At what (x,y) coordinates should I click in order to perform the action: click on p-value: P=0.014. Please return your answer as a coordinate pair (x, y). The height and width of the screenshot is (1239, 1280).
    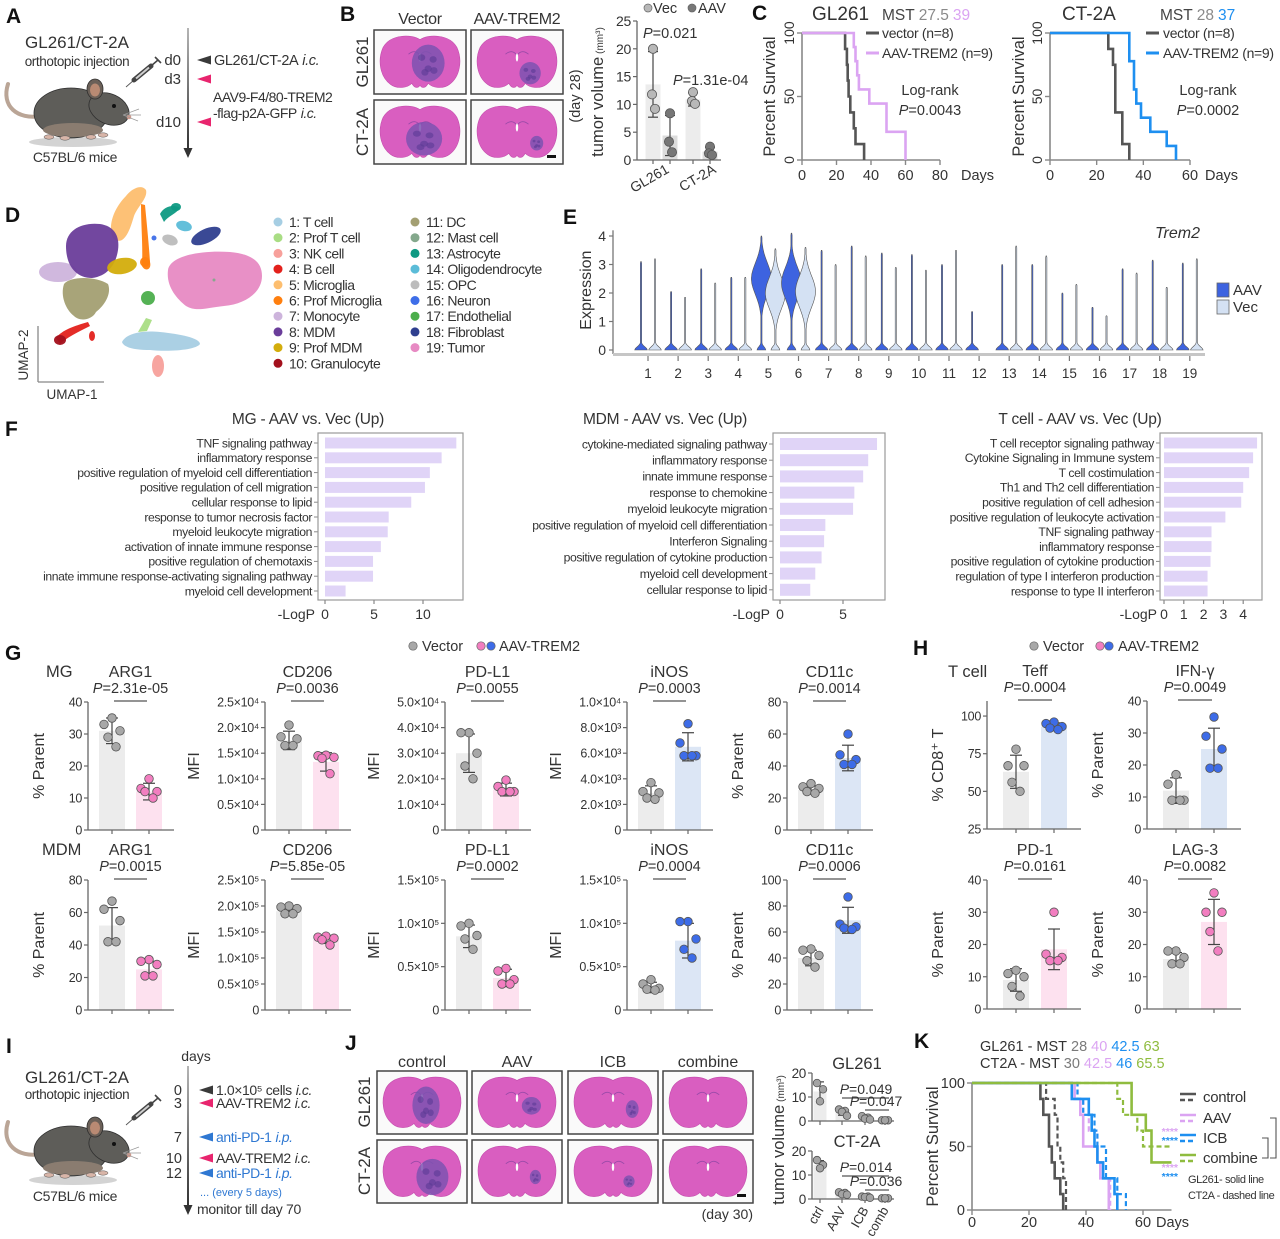
    Looking at the image, I should click on (866, 1167).